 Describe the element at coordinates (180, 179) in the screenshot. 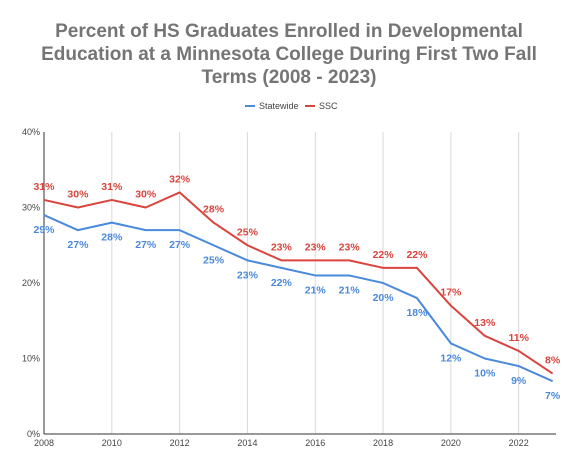

I see `data-label: 32%` at that location.